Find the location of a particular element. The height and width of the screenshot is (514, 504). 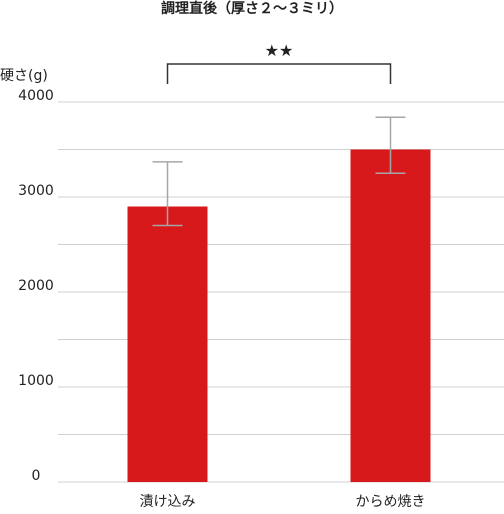

significance-bracket: ★★ is located at coordinates (279, 62).